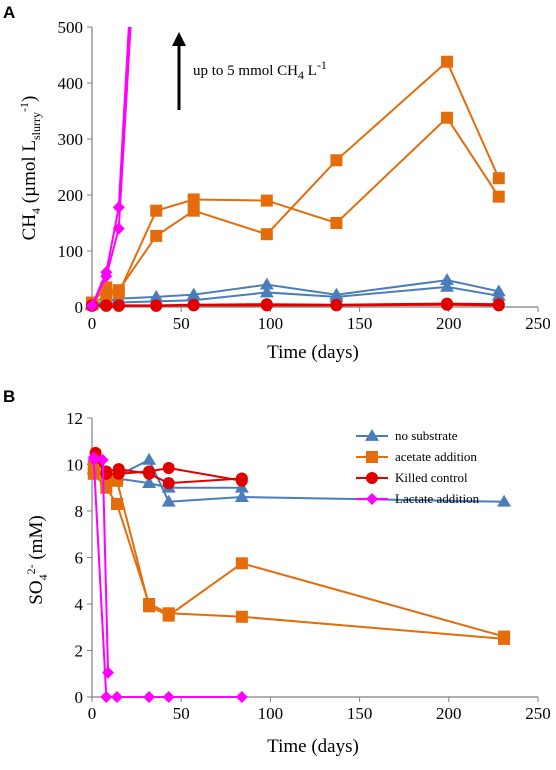 The width and height of the screenshot is (556, 770). What do you see at coordinates (436, 456) in the screenshot?
I see `legend-label: acetate addition` at bounding box center [436, 456].